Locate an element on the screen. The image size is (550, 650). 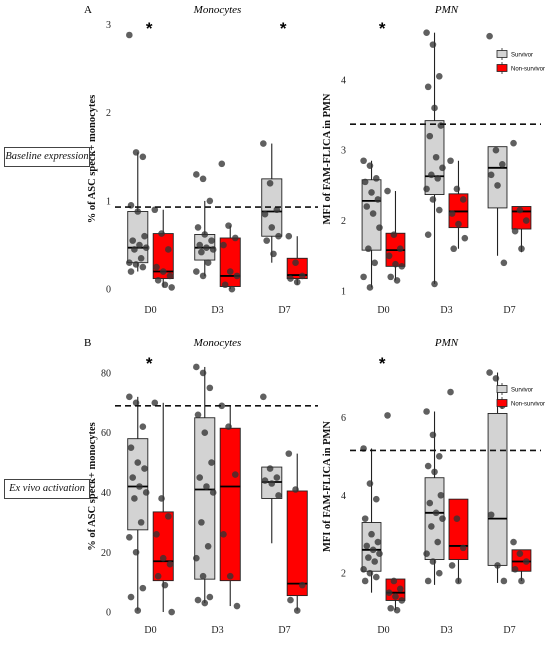
box-D3-nonsurvivor is located at coordinates (458, 205).